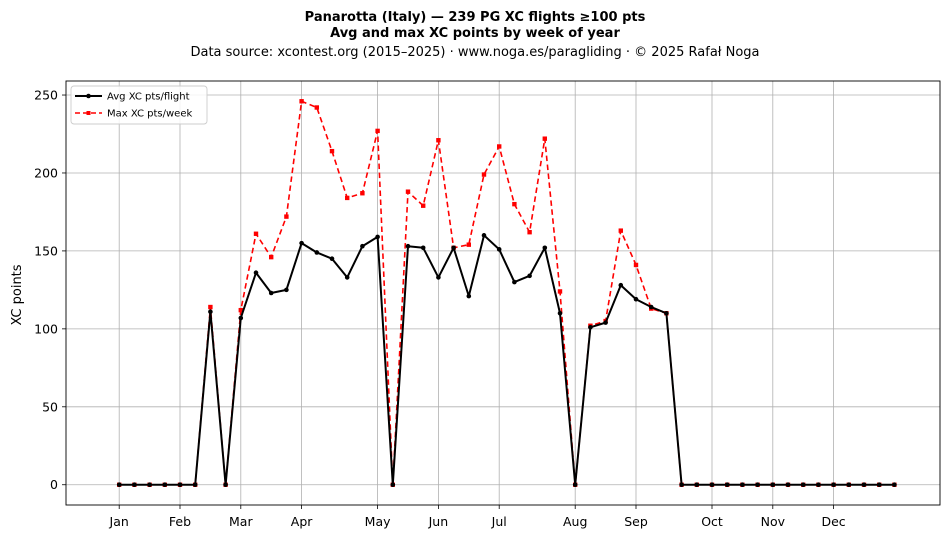 This screenshot has width=950, height=539. What do you see at coordinates (88, 113) in the screenshot?
I see `legend-marker-max` at bounding box center [88, 113].